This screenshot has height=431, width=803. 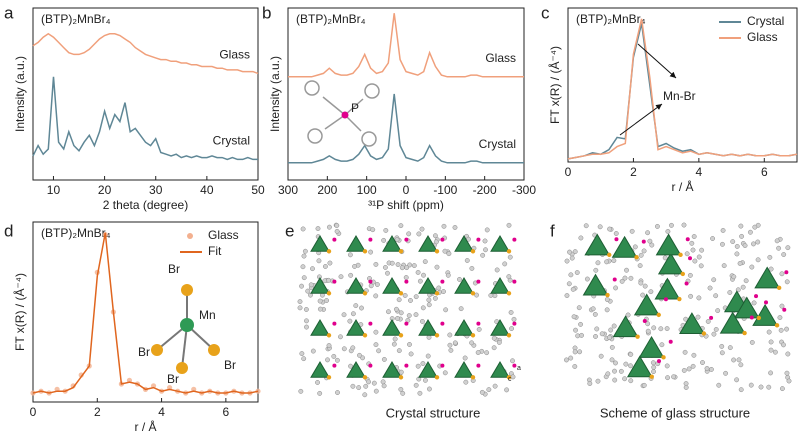 What do you see at coordinates (372, 91) in the screenshot?
I see `phenyl` at bounding box center [372, 91].